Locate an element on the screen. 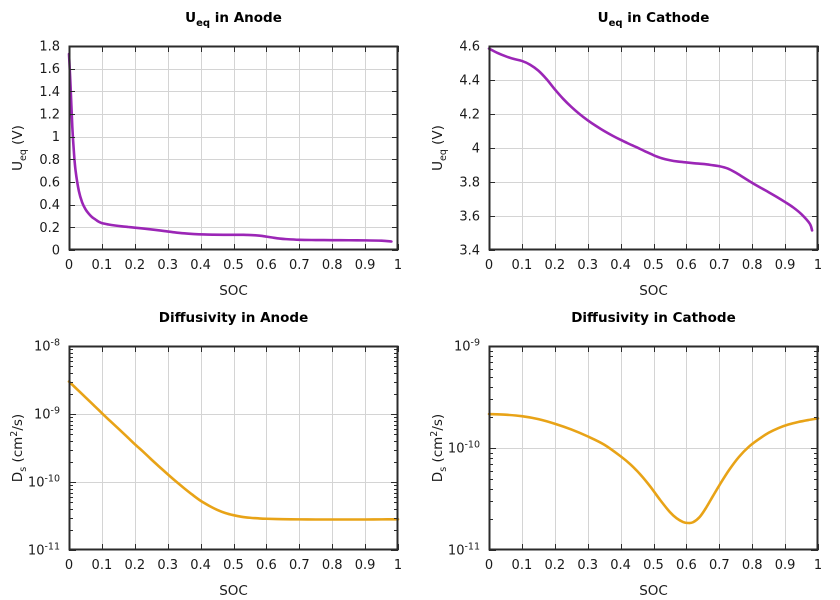  y-tick-label: 1.6 is located at coordinates (49, 69).